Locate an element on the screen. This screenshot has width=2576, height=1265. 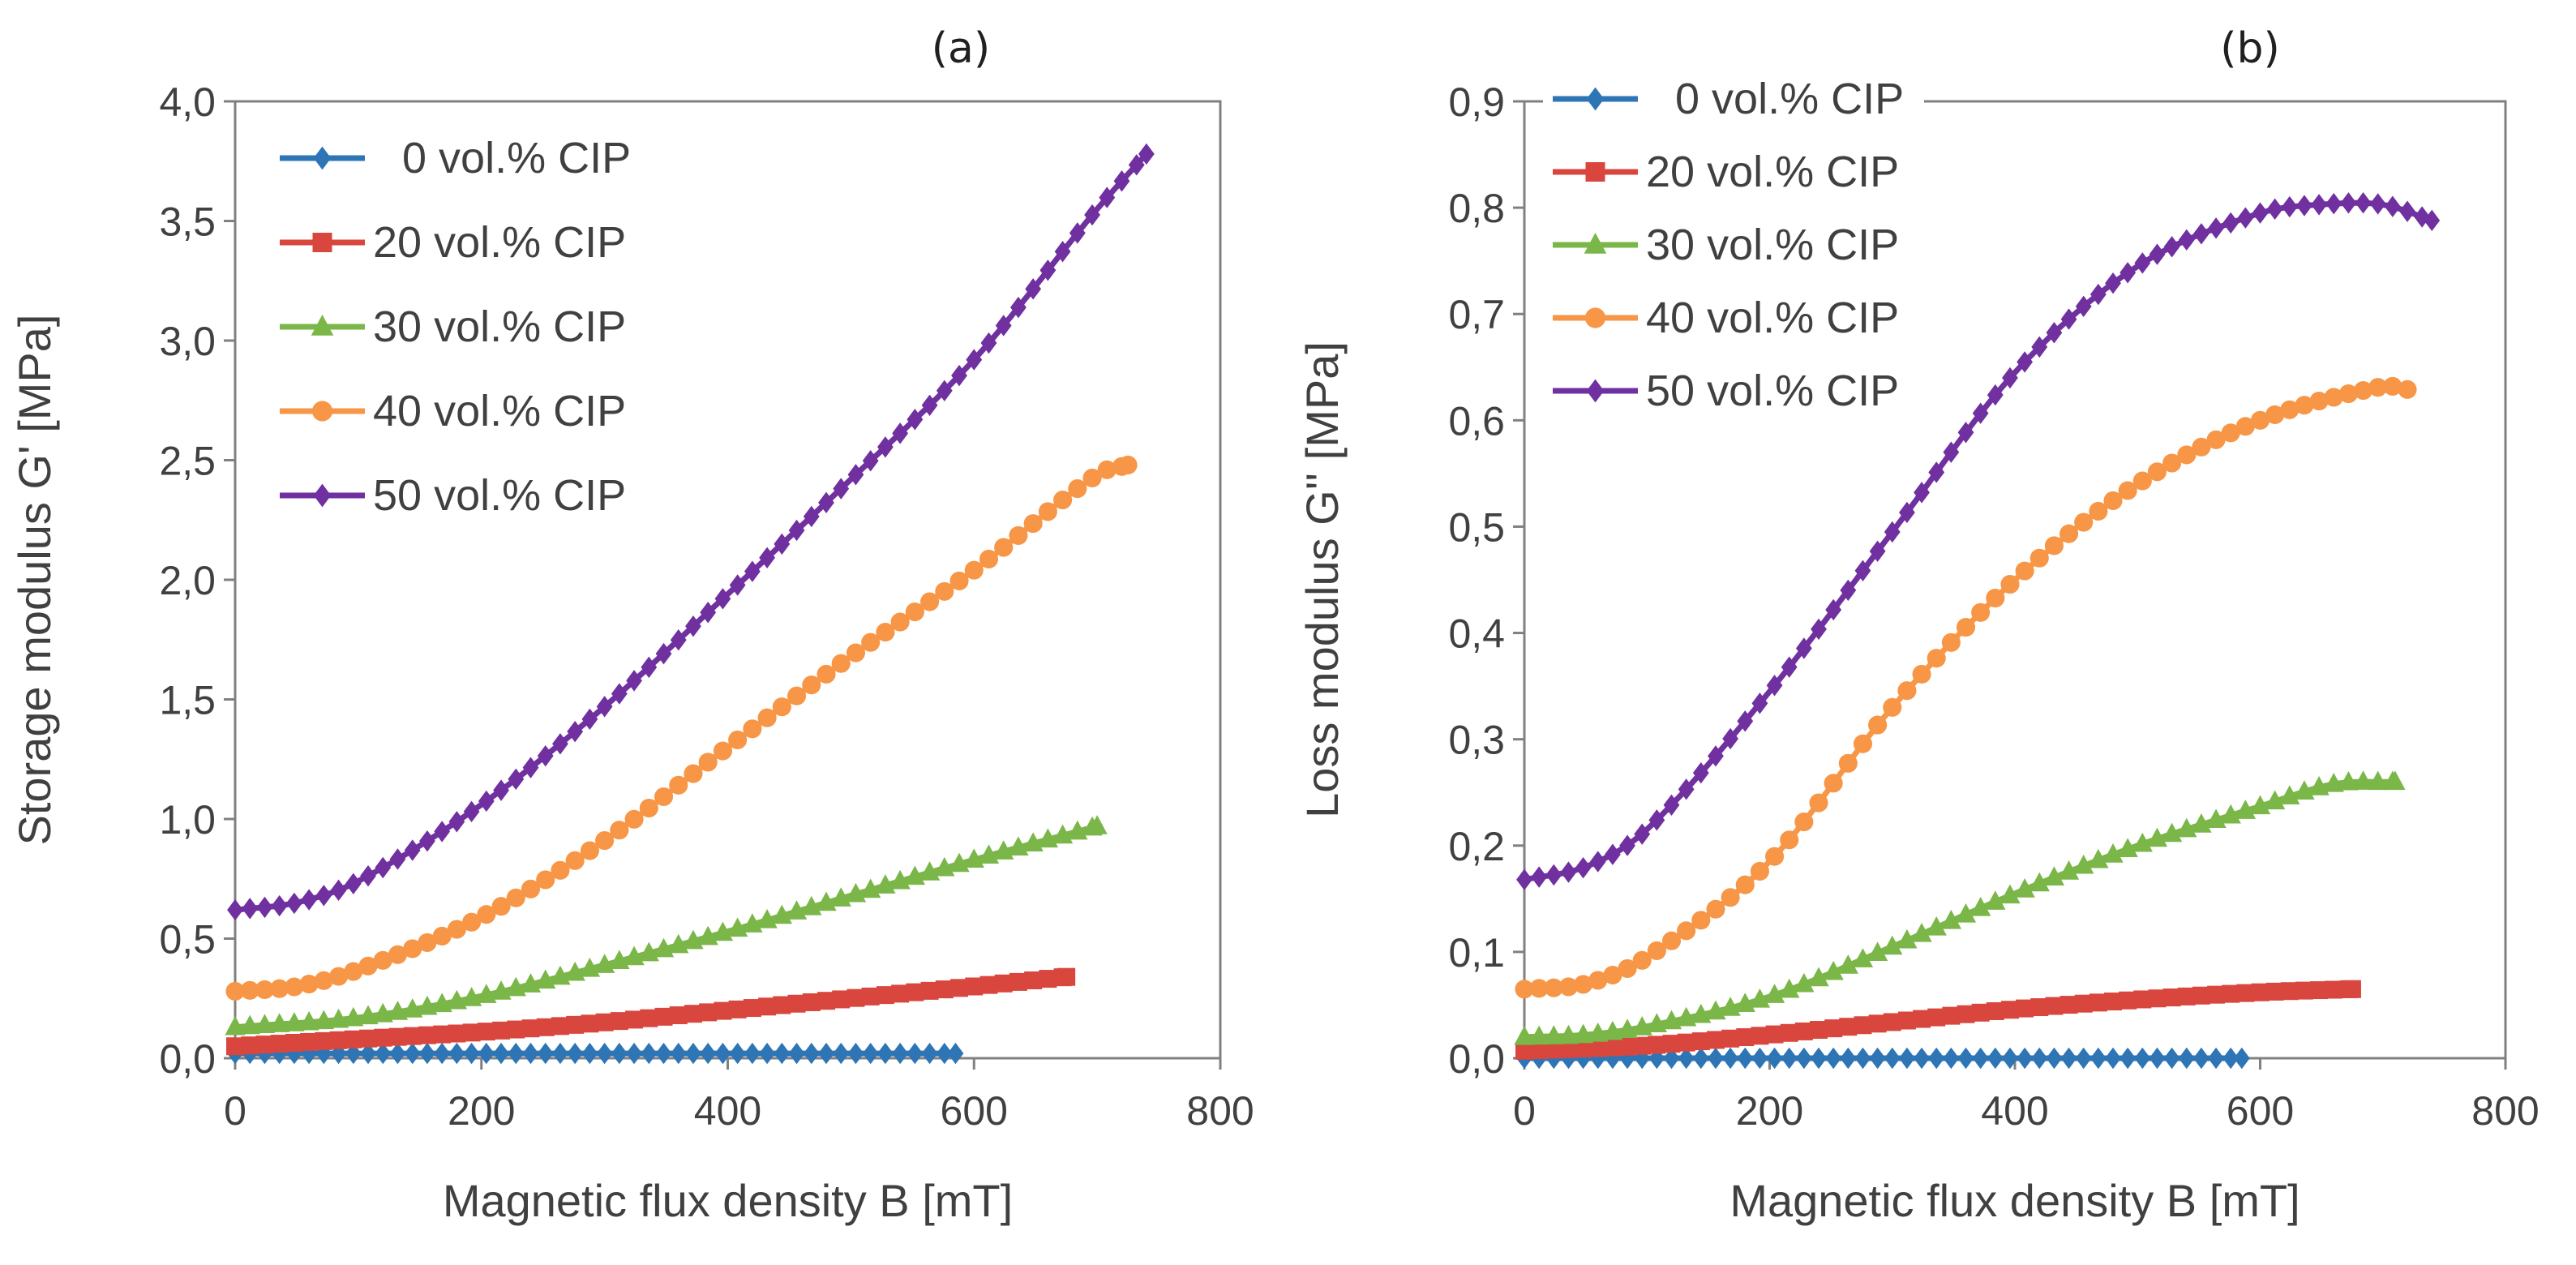
y-tick-label: 0,6 is located at coordinates (1476, 421).